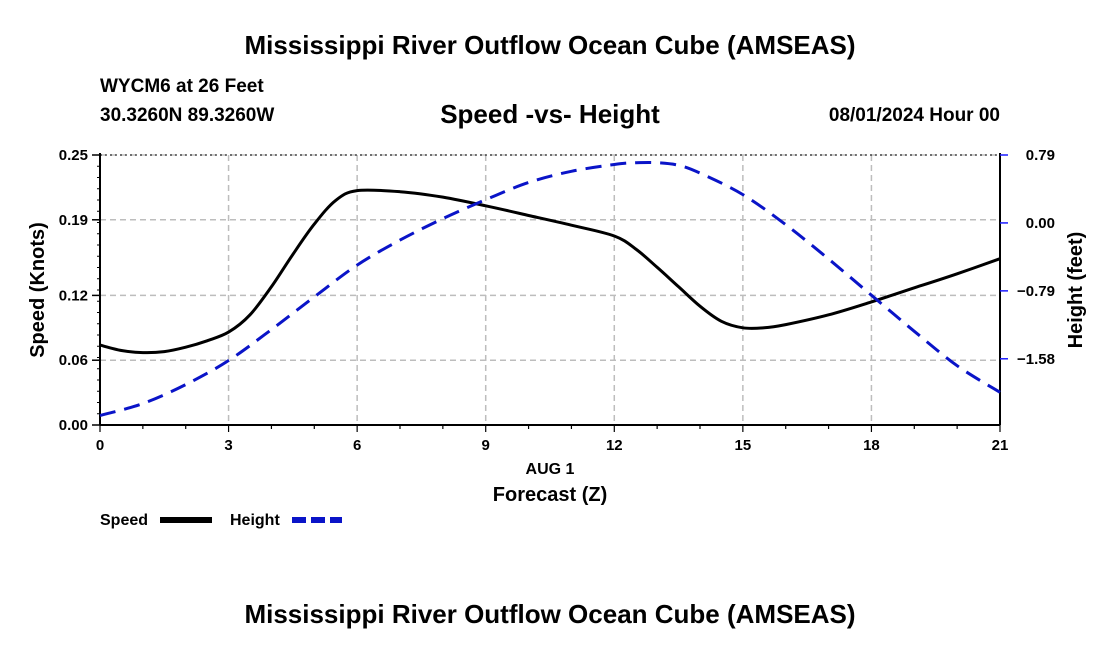 Image resolution: width=1100 pixels, height=650 pixels. I want to click on y-tick-label-right: 0.79, so click(1040, 155).